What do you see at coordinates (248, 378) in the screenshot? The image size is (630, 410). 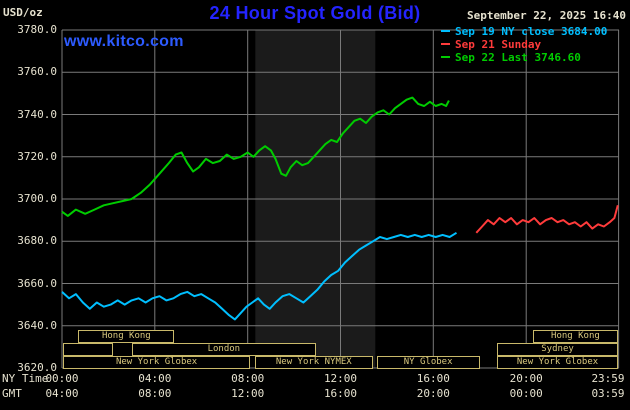 I see `x-tick-ny: 08:00` at bounding box center [248, 378].